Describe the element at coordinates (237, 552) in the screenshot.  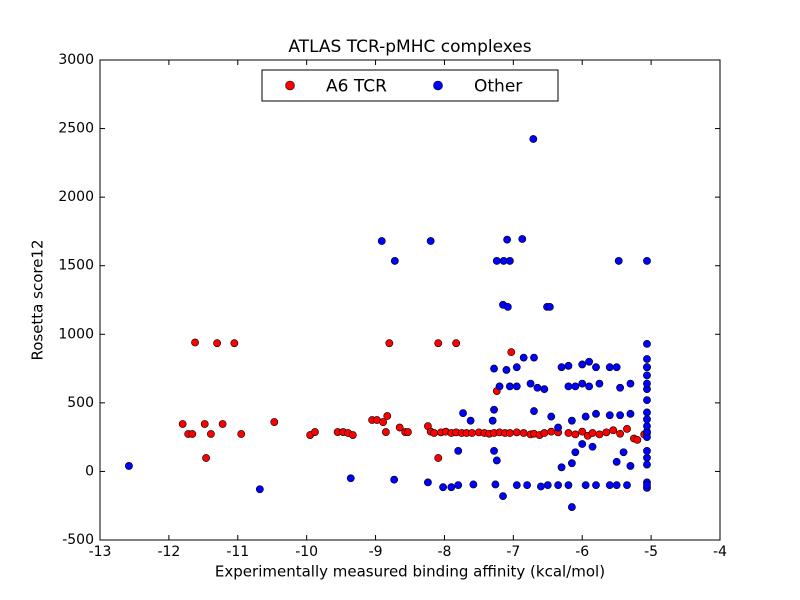
I see `x-tick-label: -11` at that location.